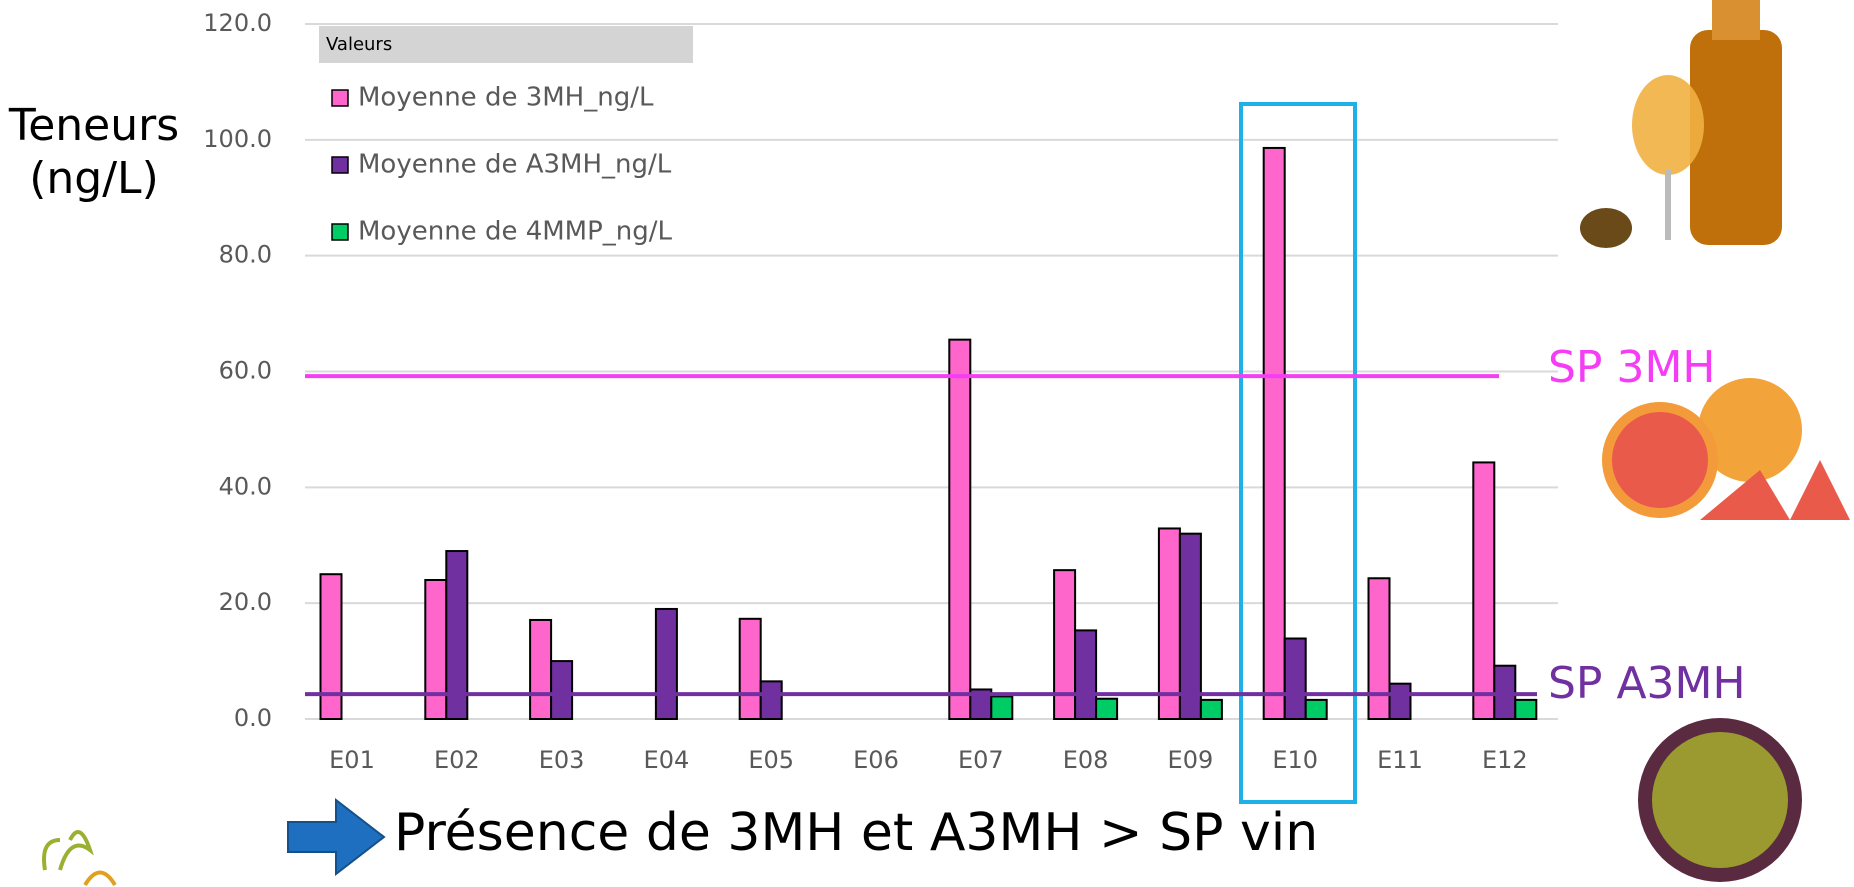 This screenshot has height=887, width=1854. What do you see at coordinates (1298, 453) in the screenshot?
I see `highlight-box` at bounding box center [1298, 453].